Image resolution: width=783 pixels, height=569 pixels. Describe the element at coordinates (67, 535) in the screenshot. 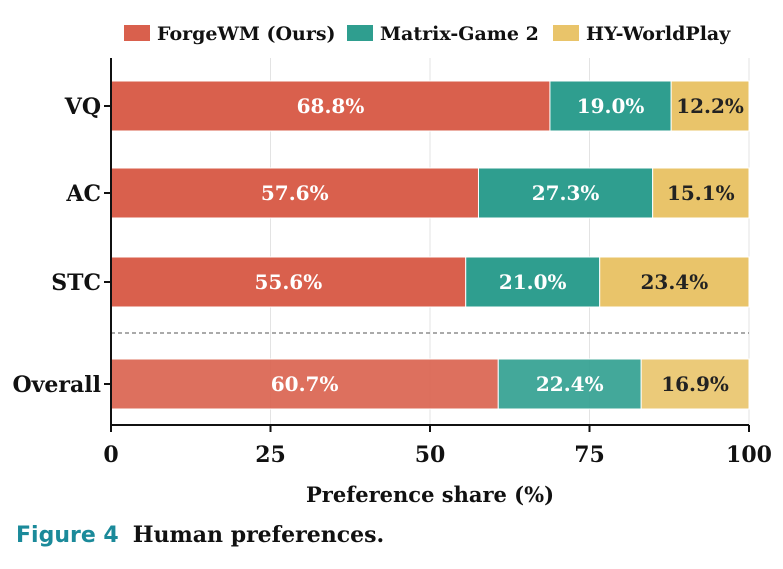

I see `caption-number: Figure 4` at that location.